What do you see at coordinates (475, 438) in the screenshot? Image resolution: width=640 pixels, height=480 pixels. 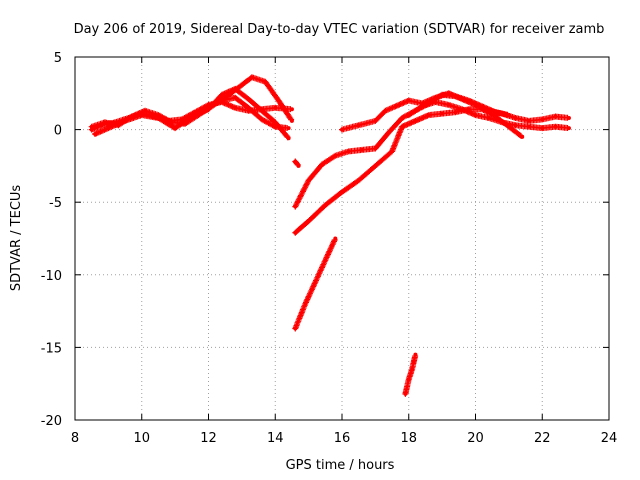 I see `x-tick-label: 20` at bounding box center [475, 438].